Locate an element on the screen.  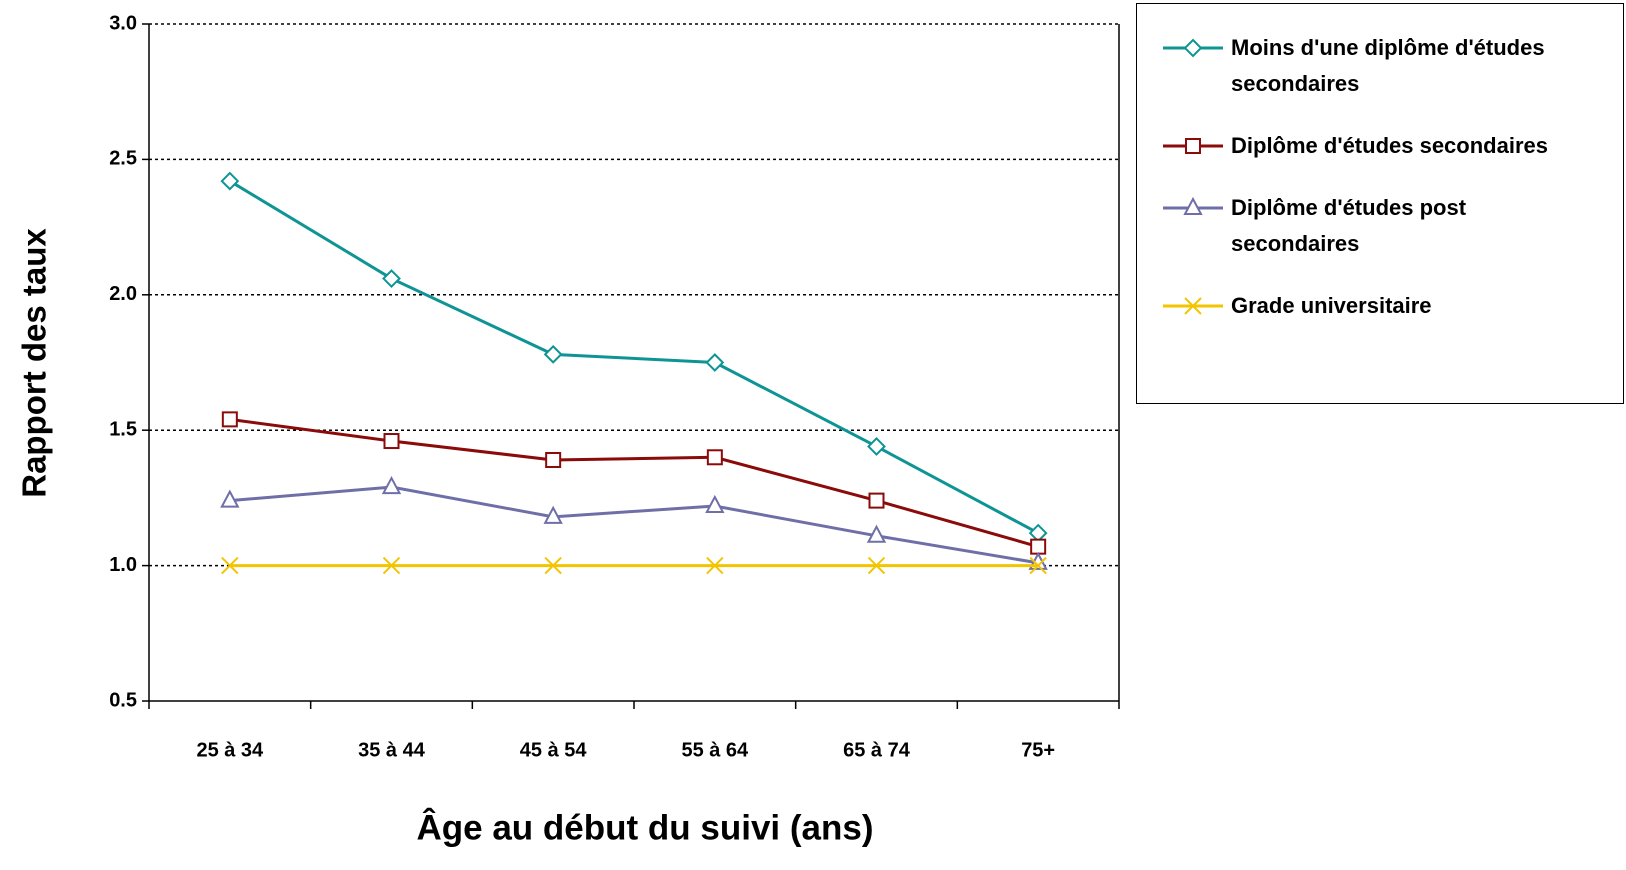
legend-entry: Moins d'une diplôme d'études secondaires is located at coordinates (1380, 66).